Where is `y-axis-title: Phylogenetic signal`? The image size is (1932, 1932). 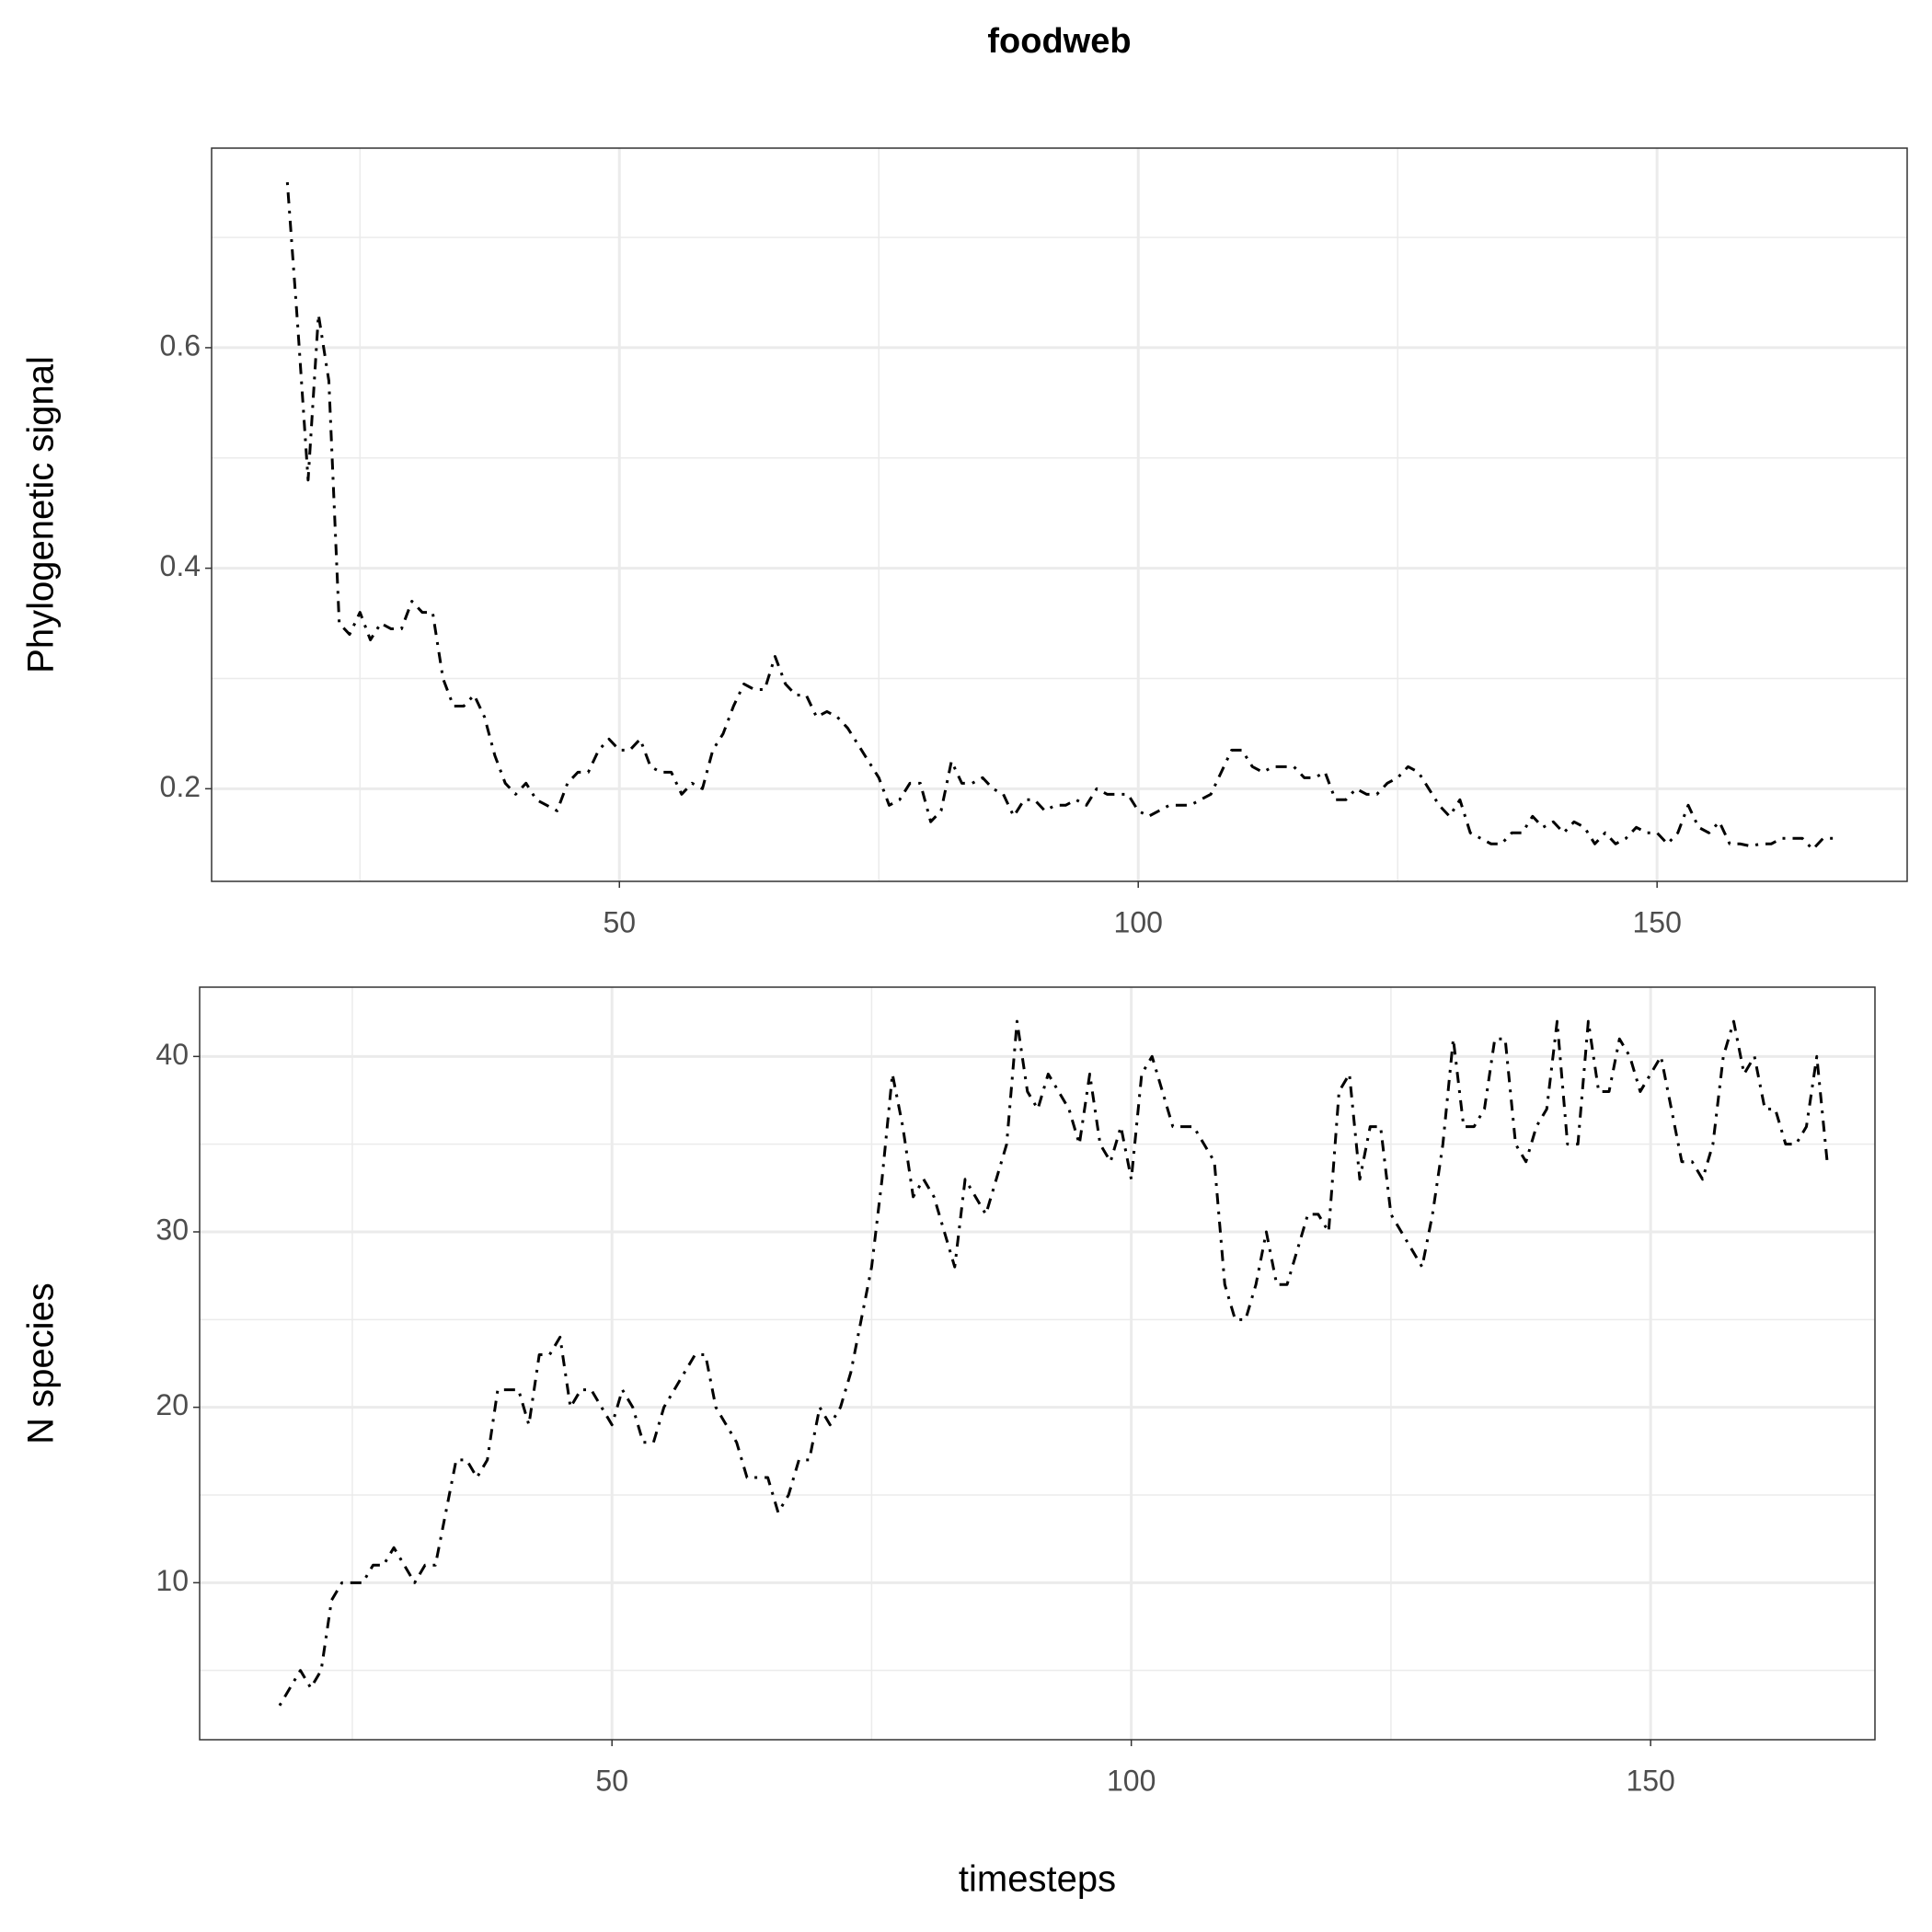 y-axis-title: Phylogenetic signal is located at coordinates (41, 514).